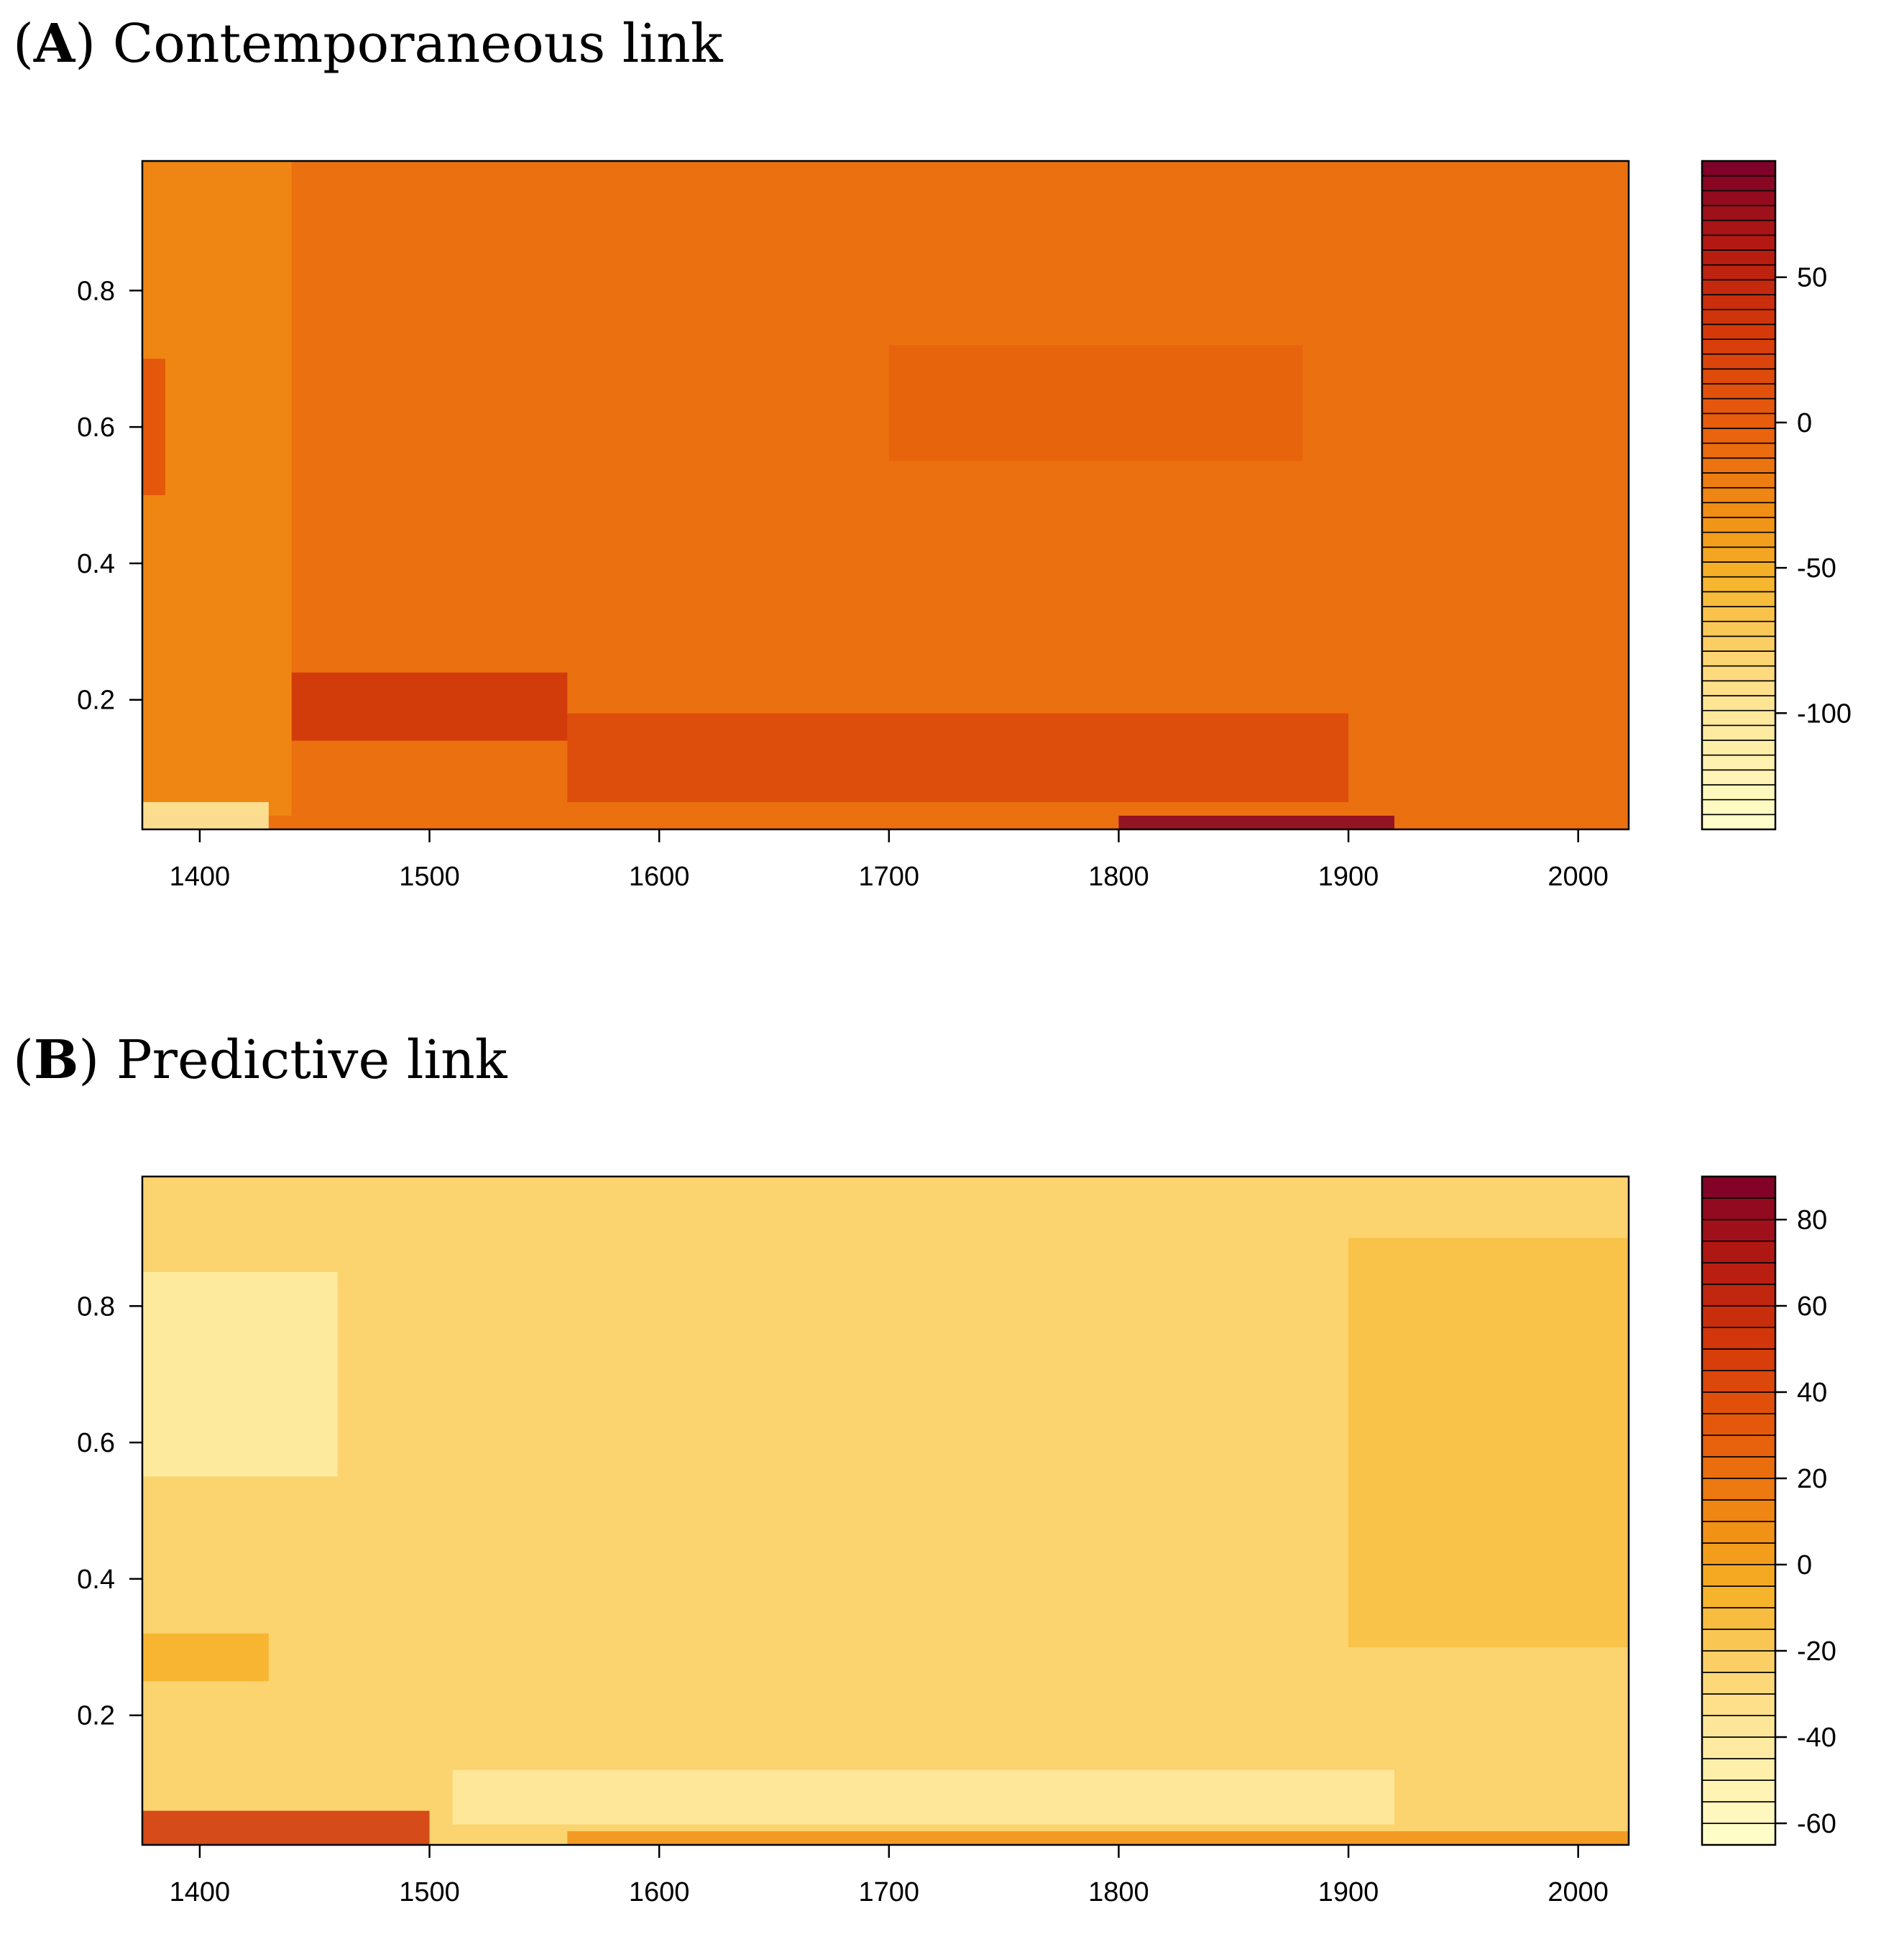 The height and width of the screenshot is (1957, 1904). What do you see at coordinates (54, 44) in the screenshot?
I see `panel-a-letter: A` at bounding box center [54, 44].